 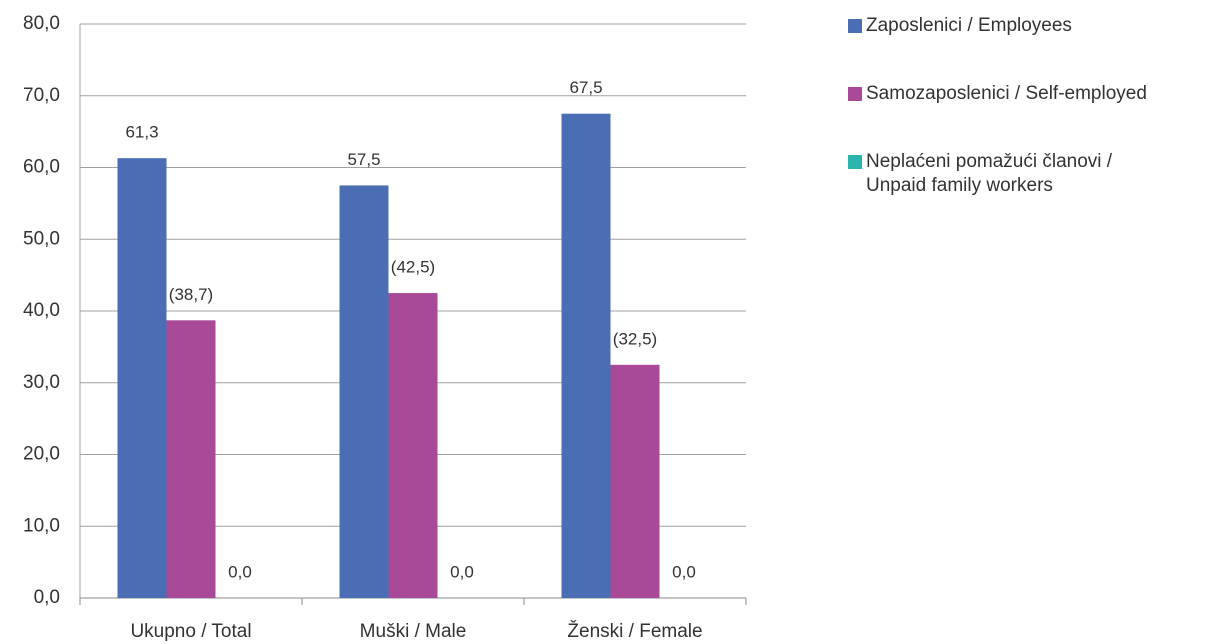 I want to click on data-label: 57,5, so click(x=363, y=159).